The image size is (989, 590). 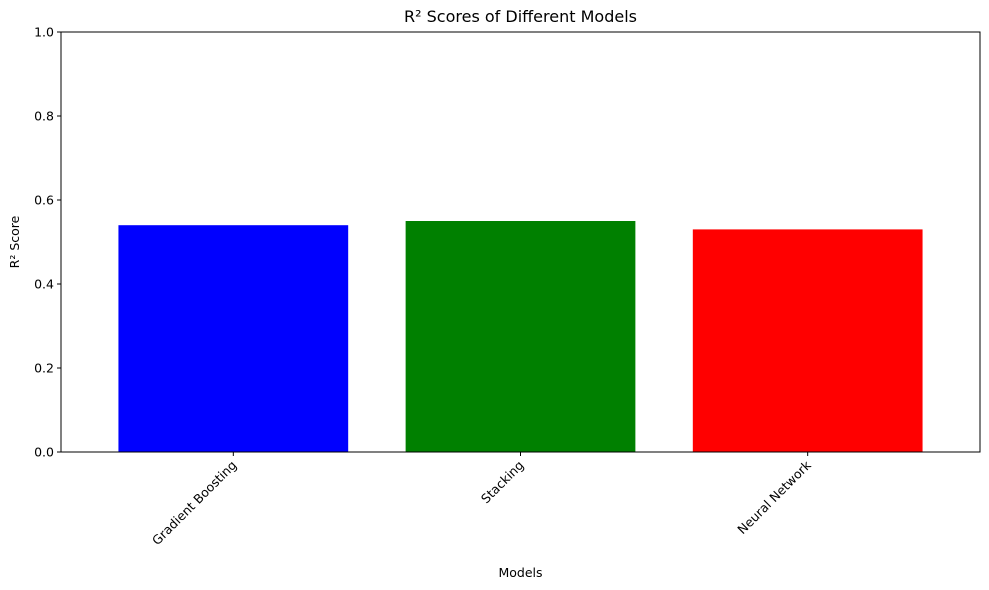 What do you see at coordinates (807, 340) in the screenshot?
I see `bar-neural-network` at bounding box center [807, 340].